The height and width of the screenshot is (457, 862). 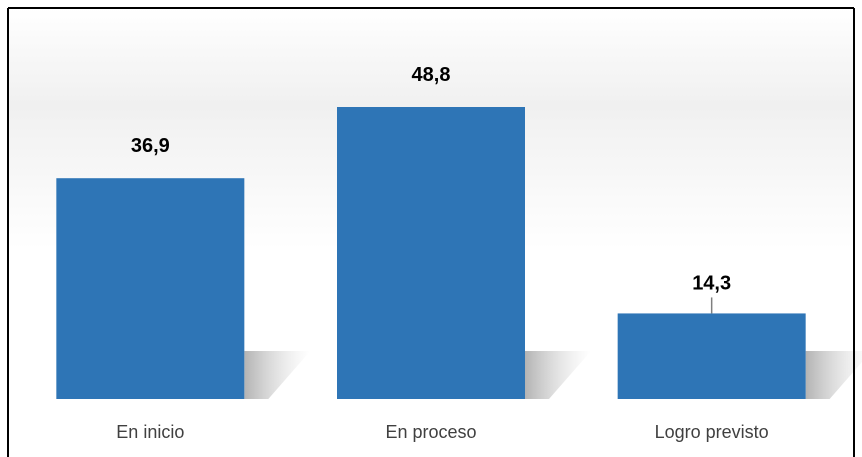 I want to click on bar-shadows, so click(x=553, y=375).